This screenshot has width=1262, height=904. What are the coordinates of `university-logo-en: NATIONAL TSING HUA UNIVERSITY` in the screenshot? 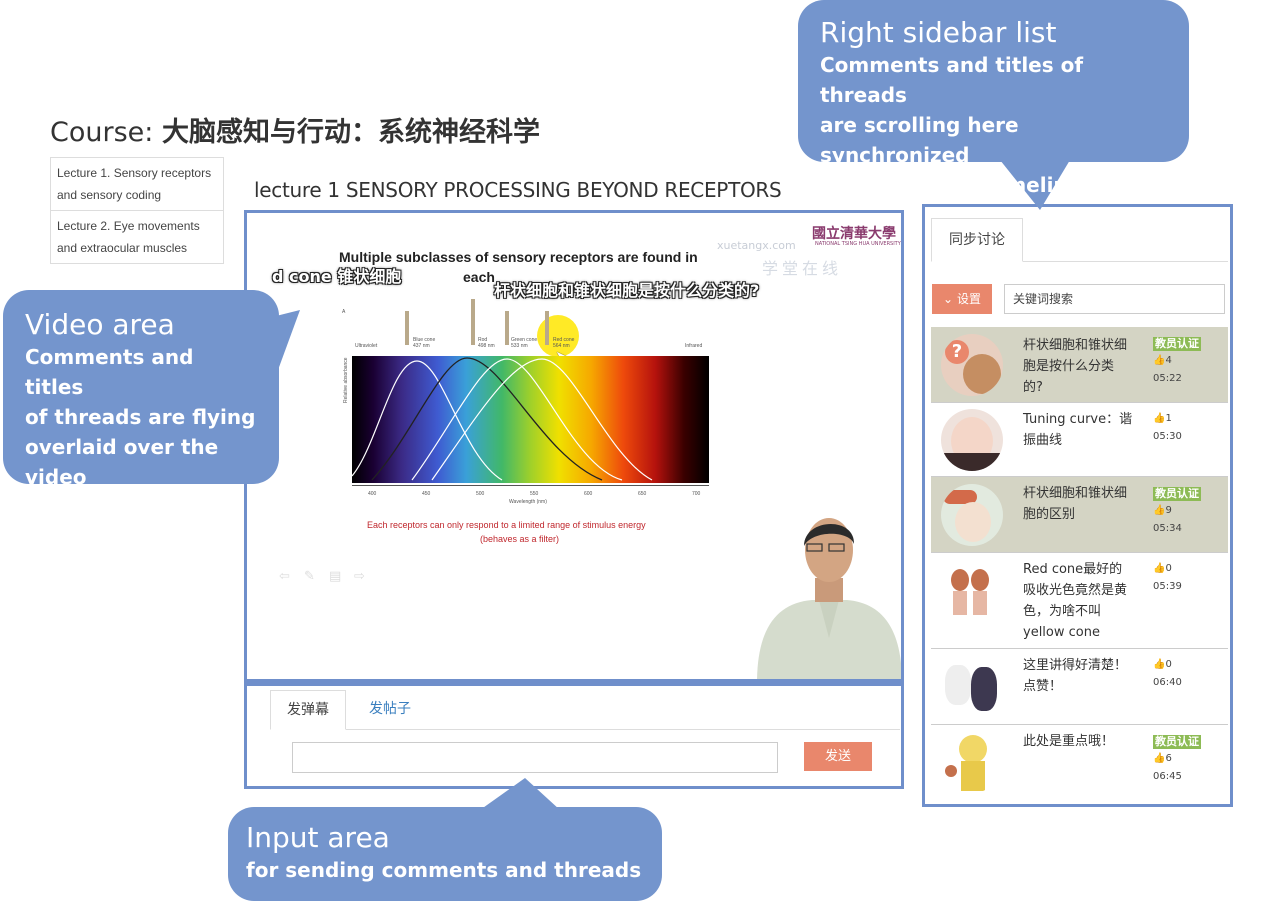 It's located at (858, 244).